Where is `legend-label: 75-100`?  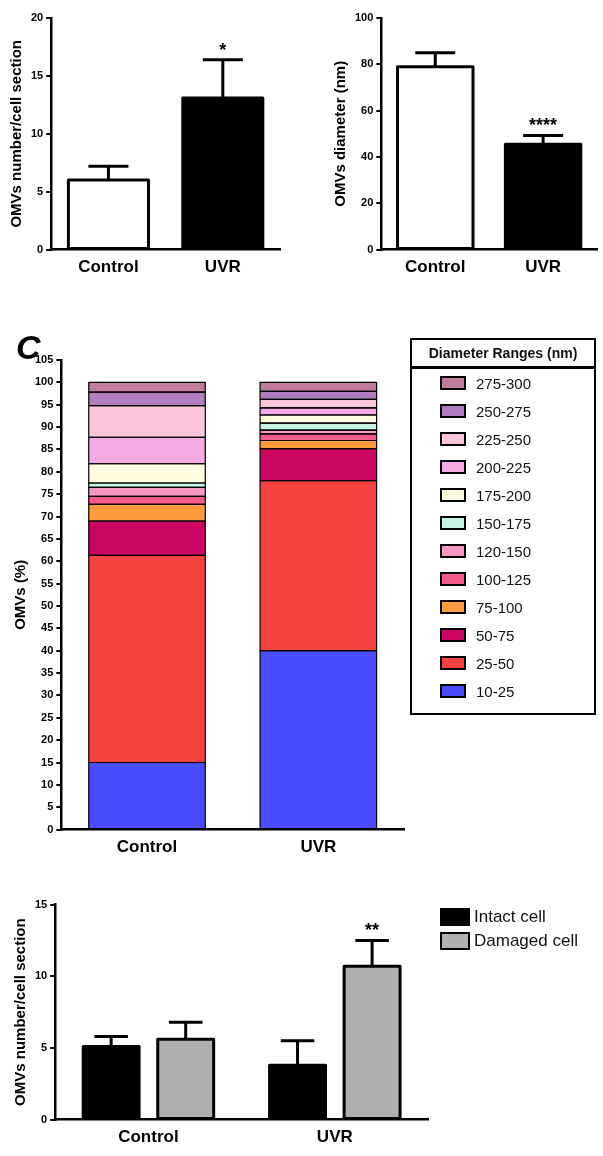 legend-label: 75-100 is located at coordinates (499, 607).